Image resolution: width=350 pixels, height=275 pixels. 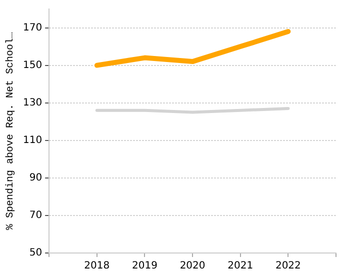 What do you see at coordinates (35, 216) in the screenshot?
I see `y-tick-label: 70` at bounding box center [35, 216].